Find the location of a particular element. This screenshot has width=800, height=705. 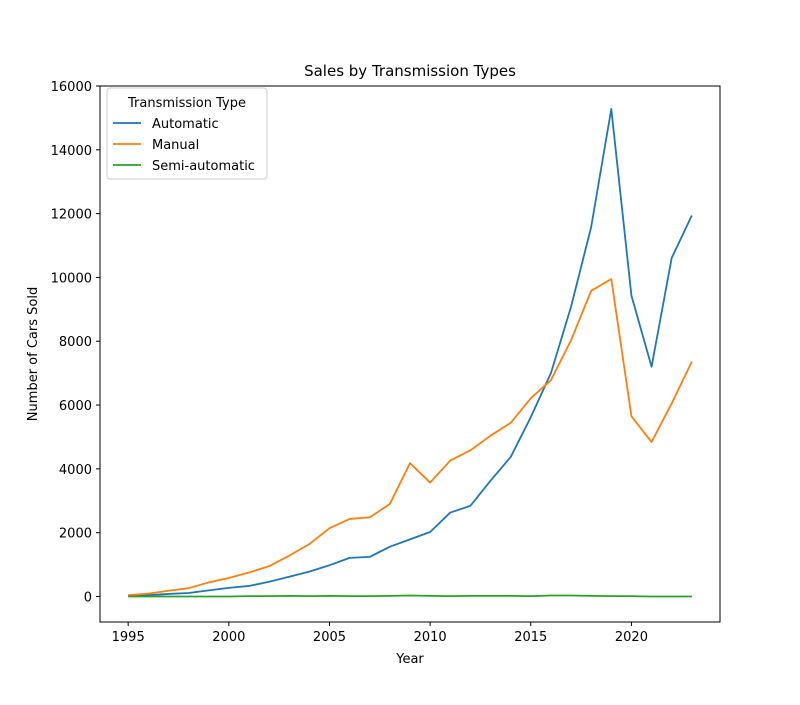

chart-title: Sales by Transmission Types is located at coordinates (410, 71).